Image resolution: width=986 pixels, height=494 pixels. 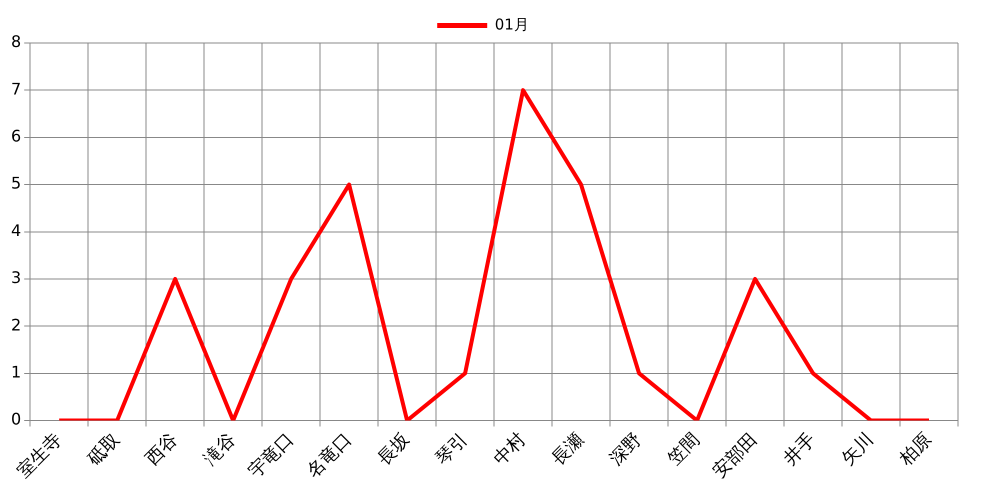 What do you see at coordinates (394, 449) in the screenshot?
I see `x-tick-label: 長坂` at bounding box center [394, 449].